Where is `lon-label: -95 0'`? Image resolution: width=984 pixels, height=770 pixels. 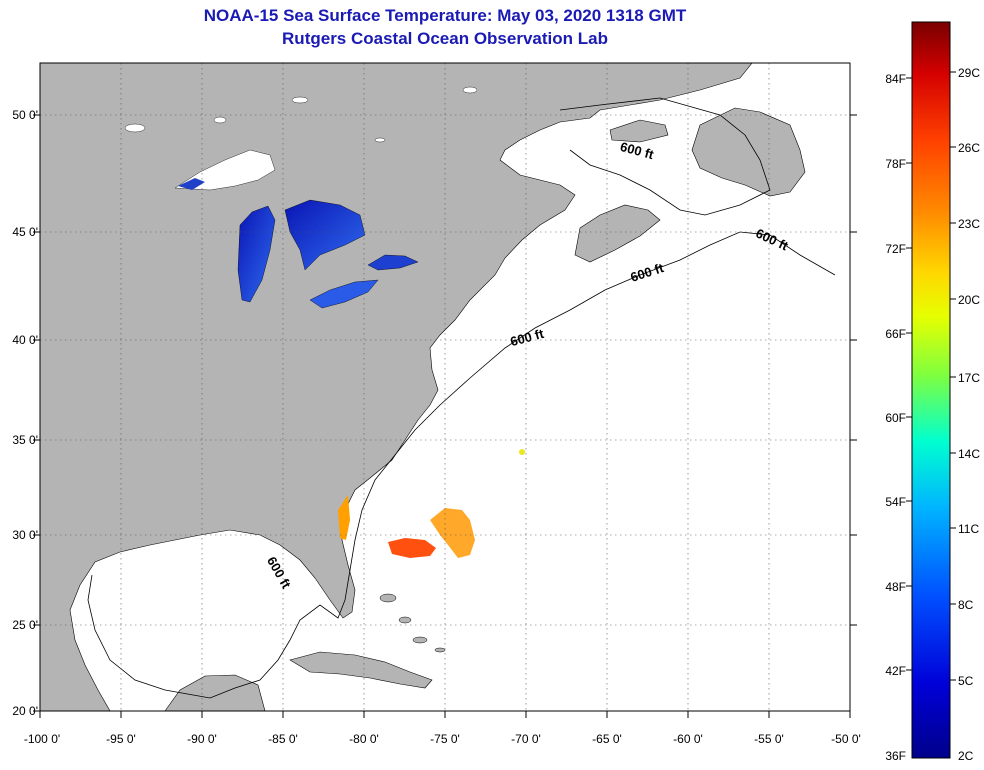 lon-label: -95 0' is located at coordinates (121, 739).